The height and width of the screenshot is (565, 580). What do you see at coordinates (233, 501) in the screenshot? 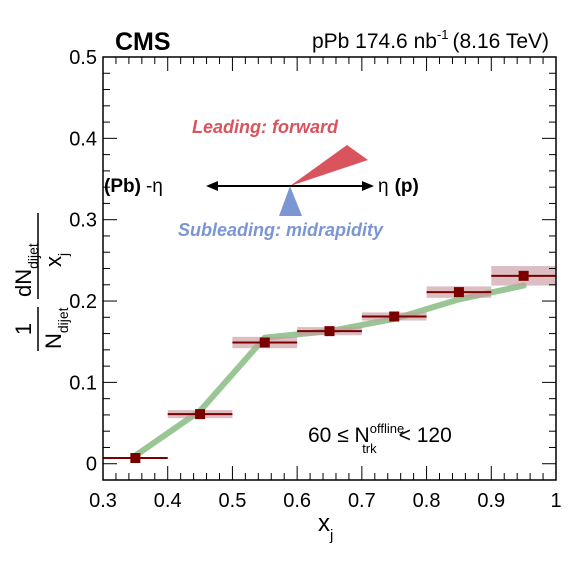
I see `x-tick-label: 0.5` at bounding box center [233, 501].